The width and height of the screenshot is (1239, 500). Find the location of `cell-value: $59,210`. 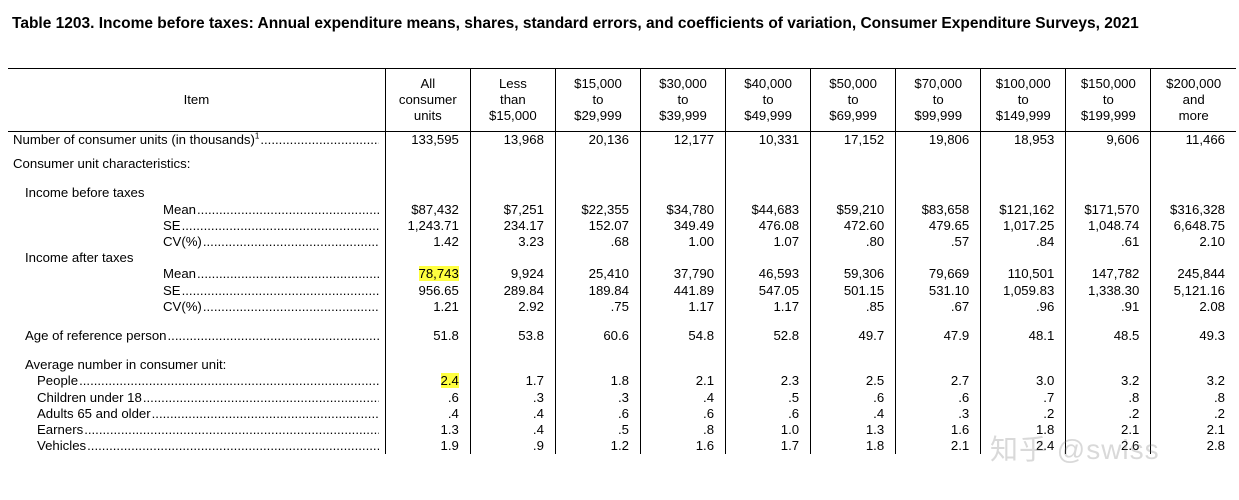

cell-value: $59,210 is located at coordinates (860, 209).